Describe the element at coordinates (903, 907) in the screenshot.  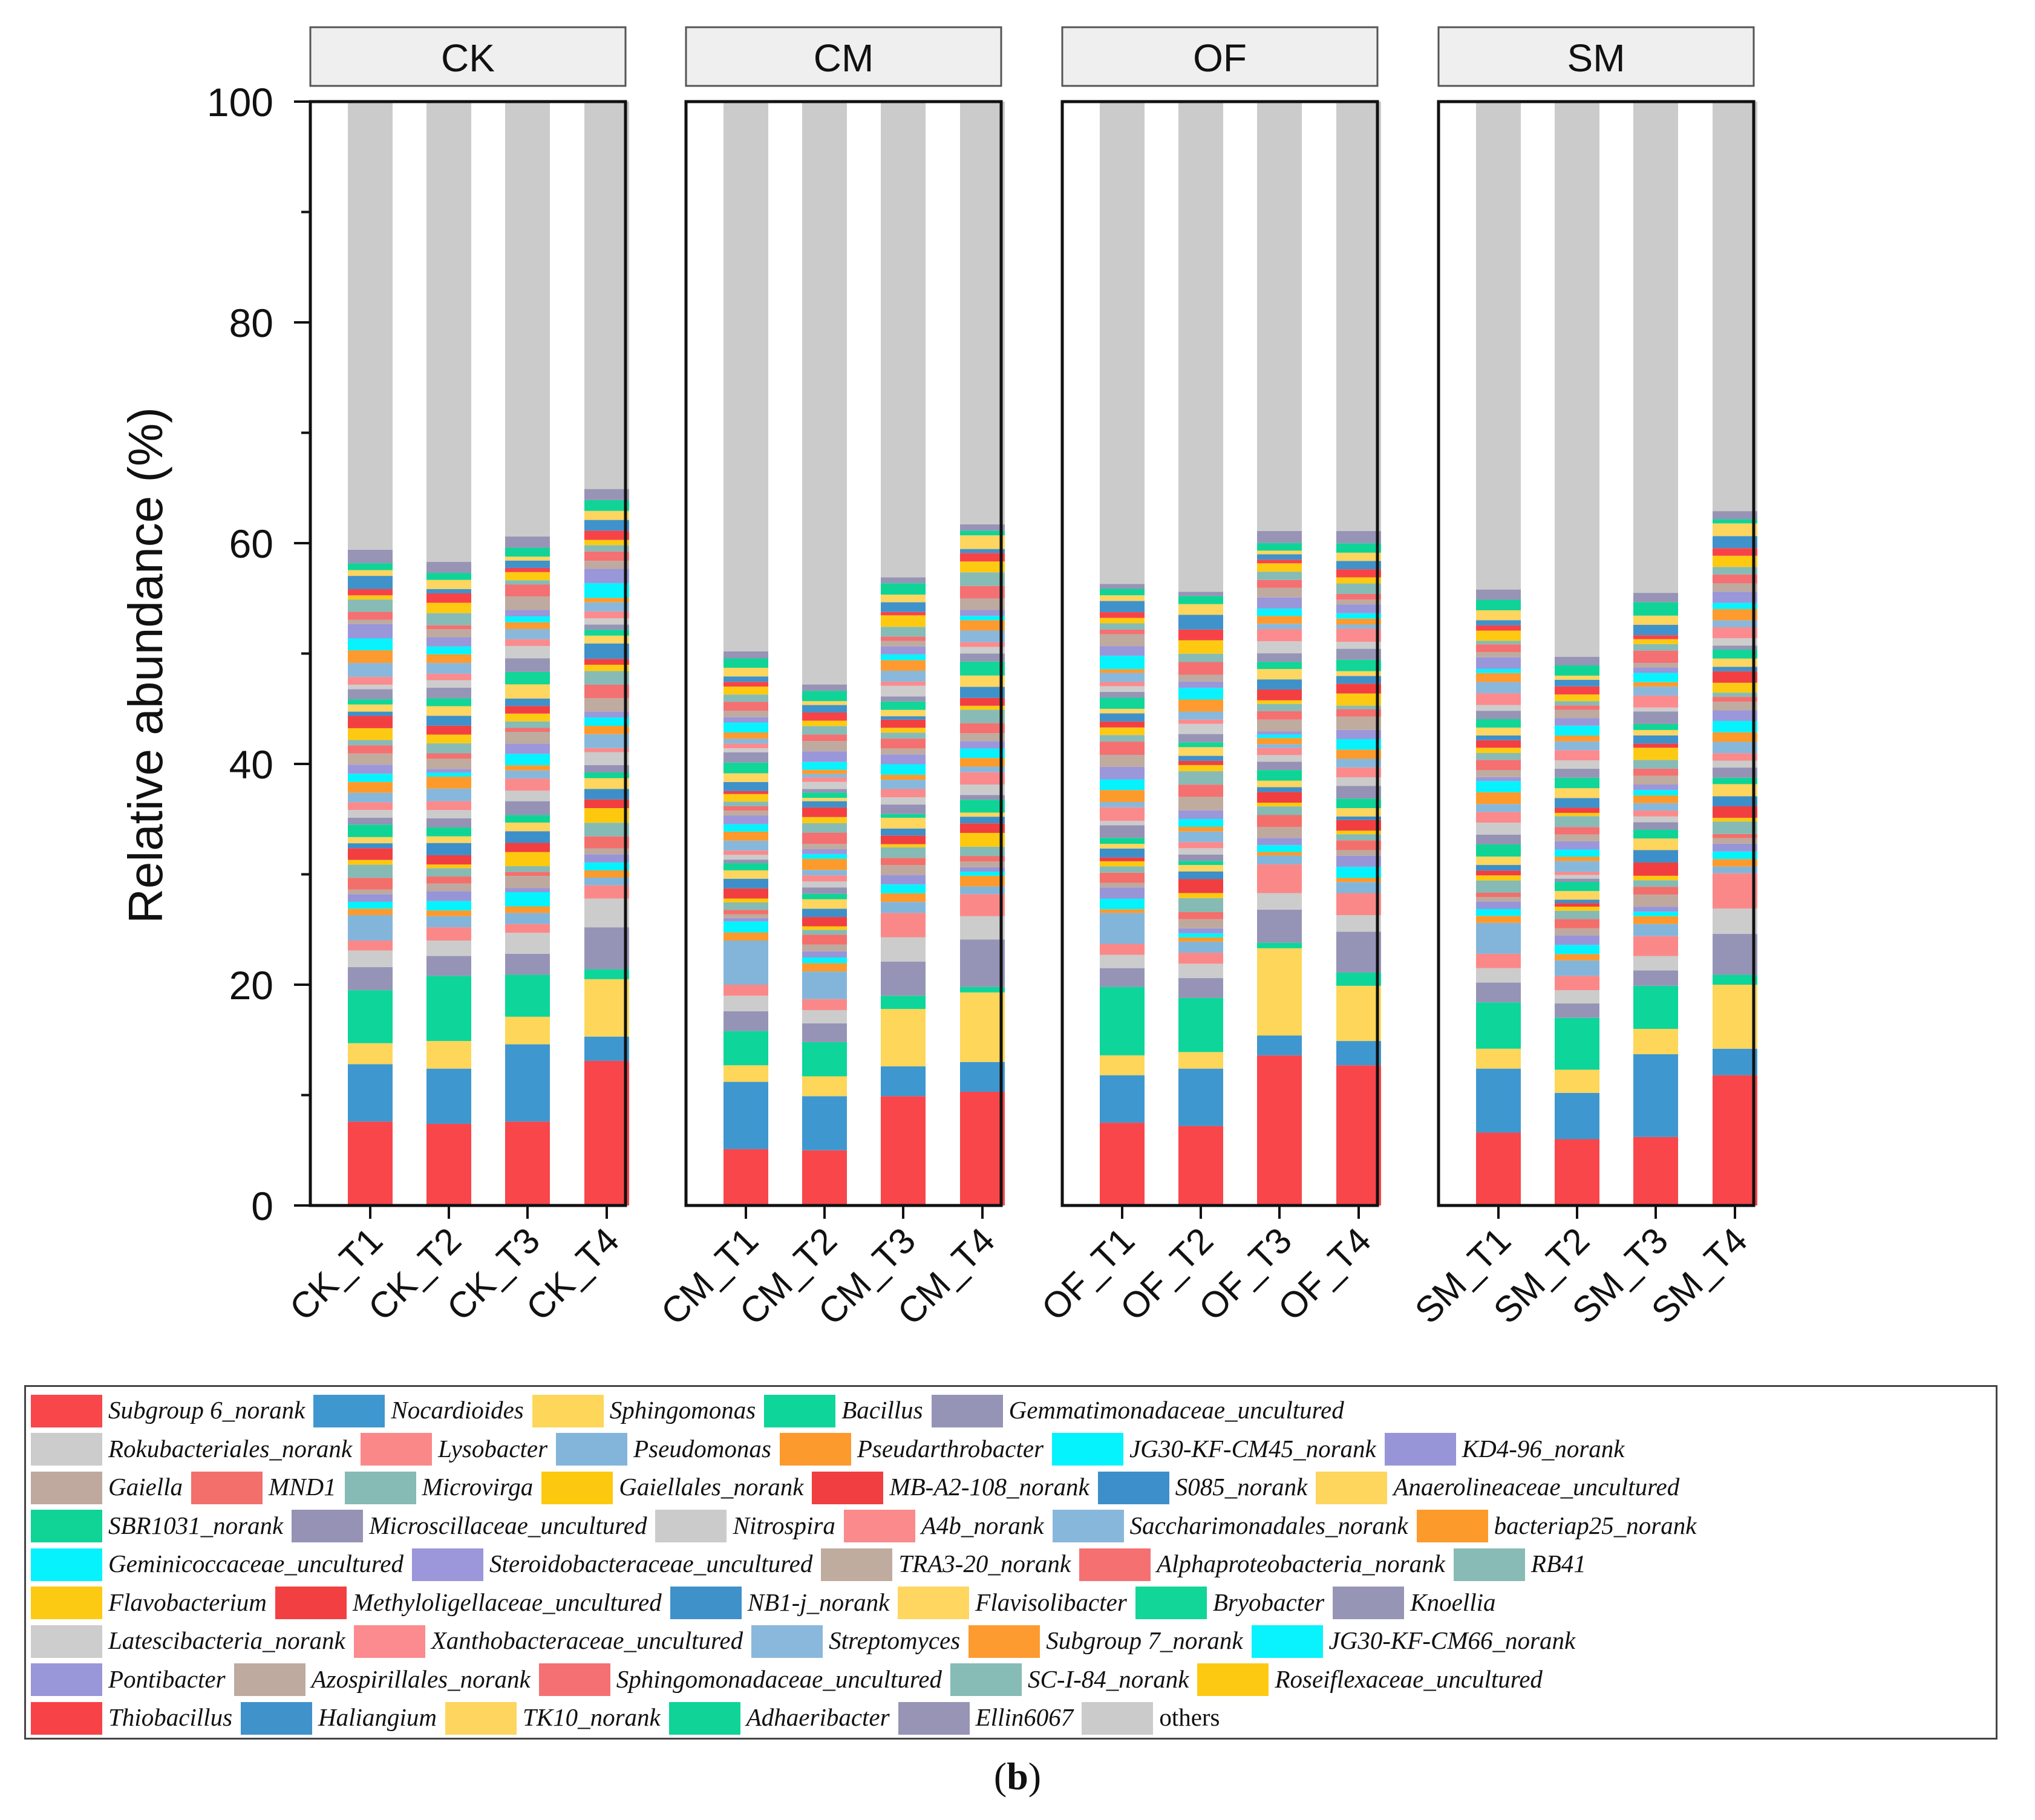
I see `segment-pseudomonas` at that location.